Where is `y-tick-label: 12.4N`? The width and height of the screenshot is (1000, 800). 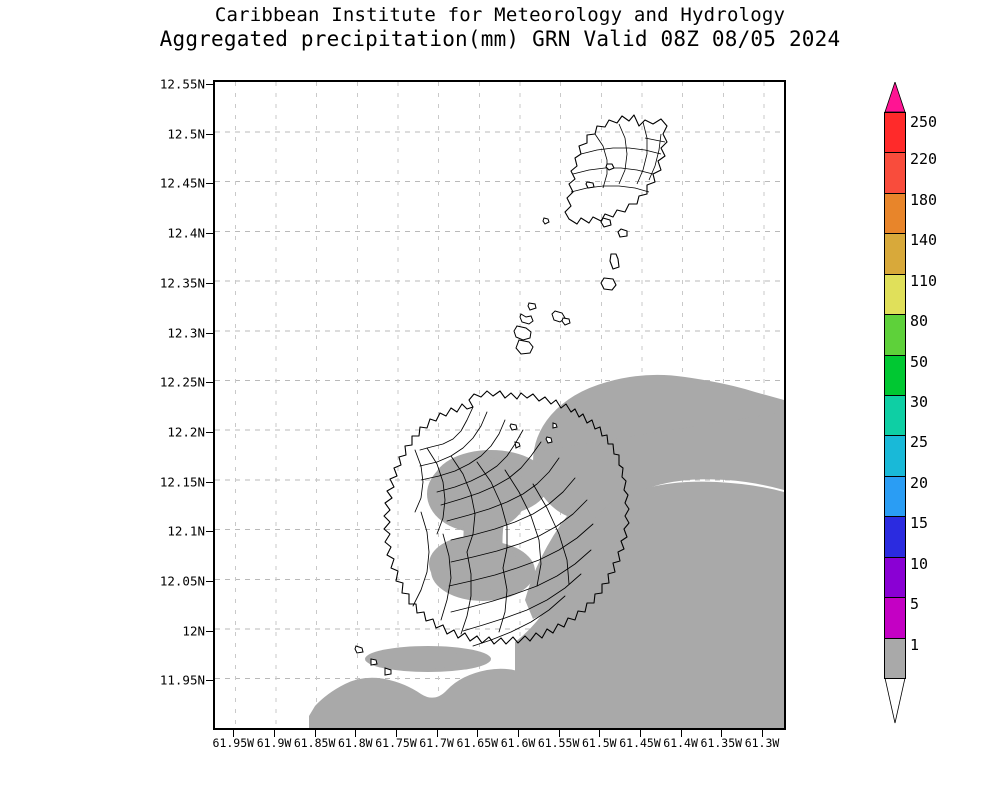
y-tick-label: 12.4N is located at coordinates (186, 233).